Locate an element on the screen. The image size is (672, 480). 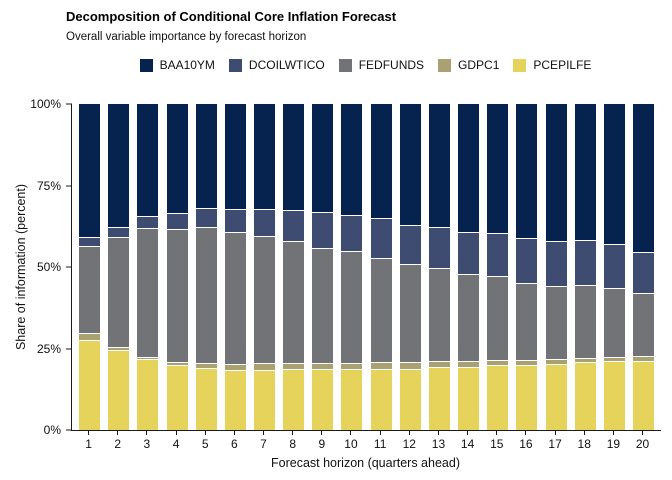
y-tick-label: 50% is located at coordinates (48, 267).